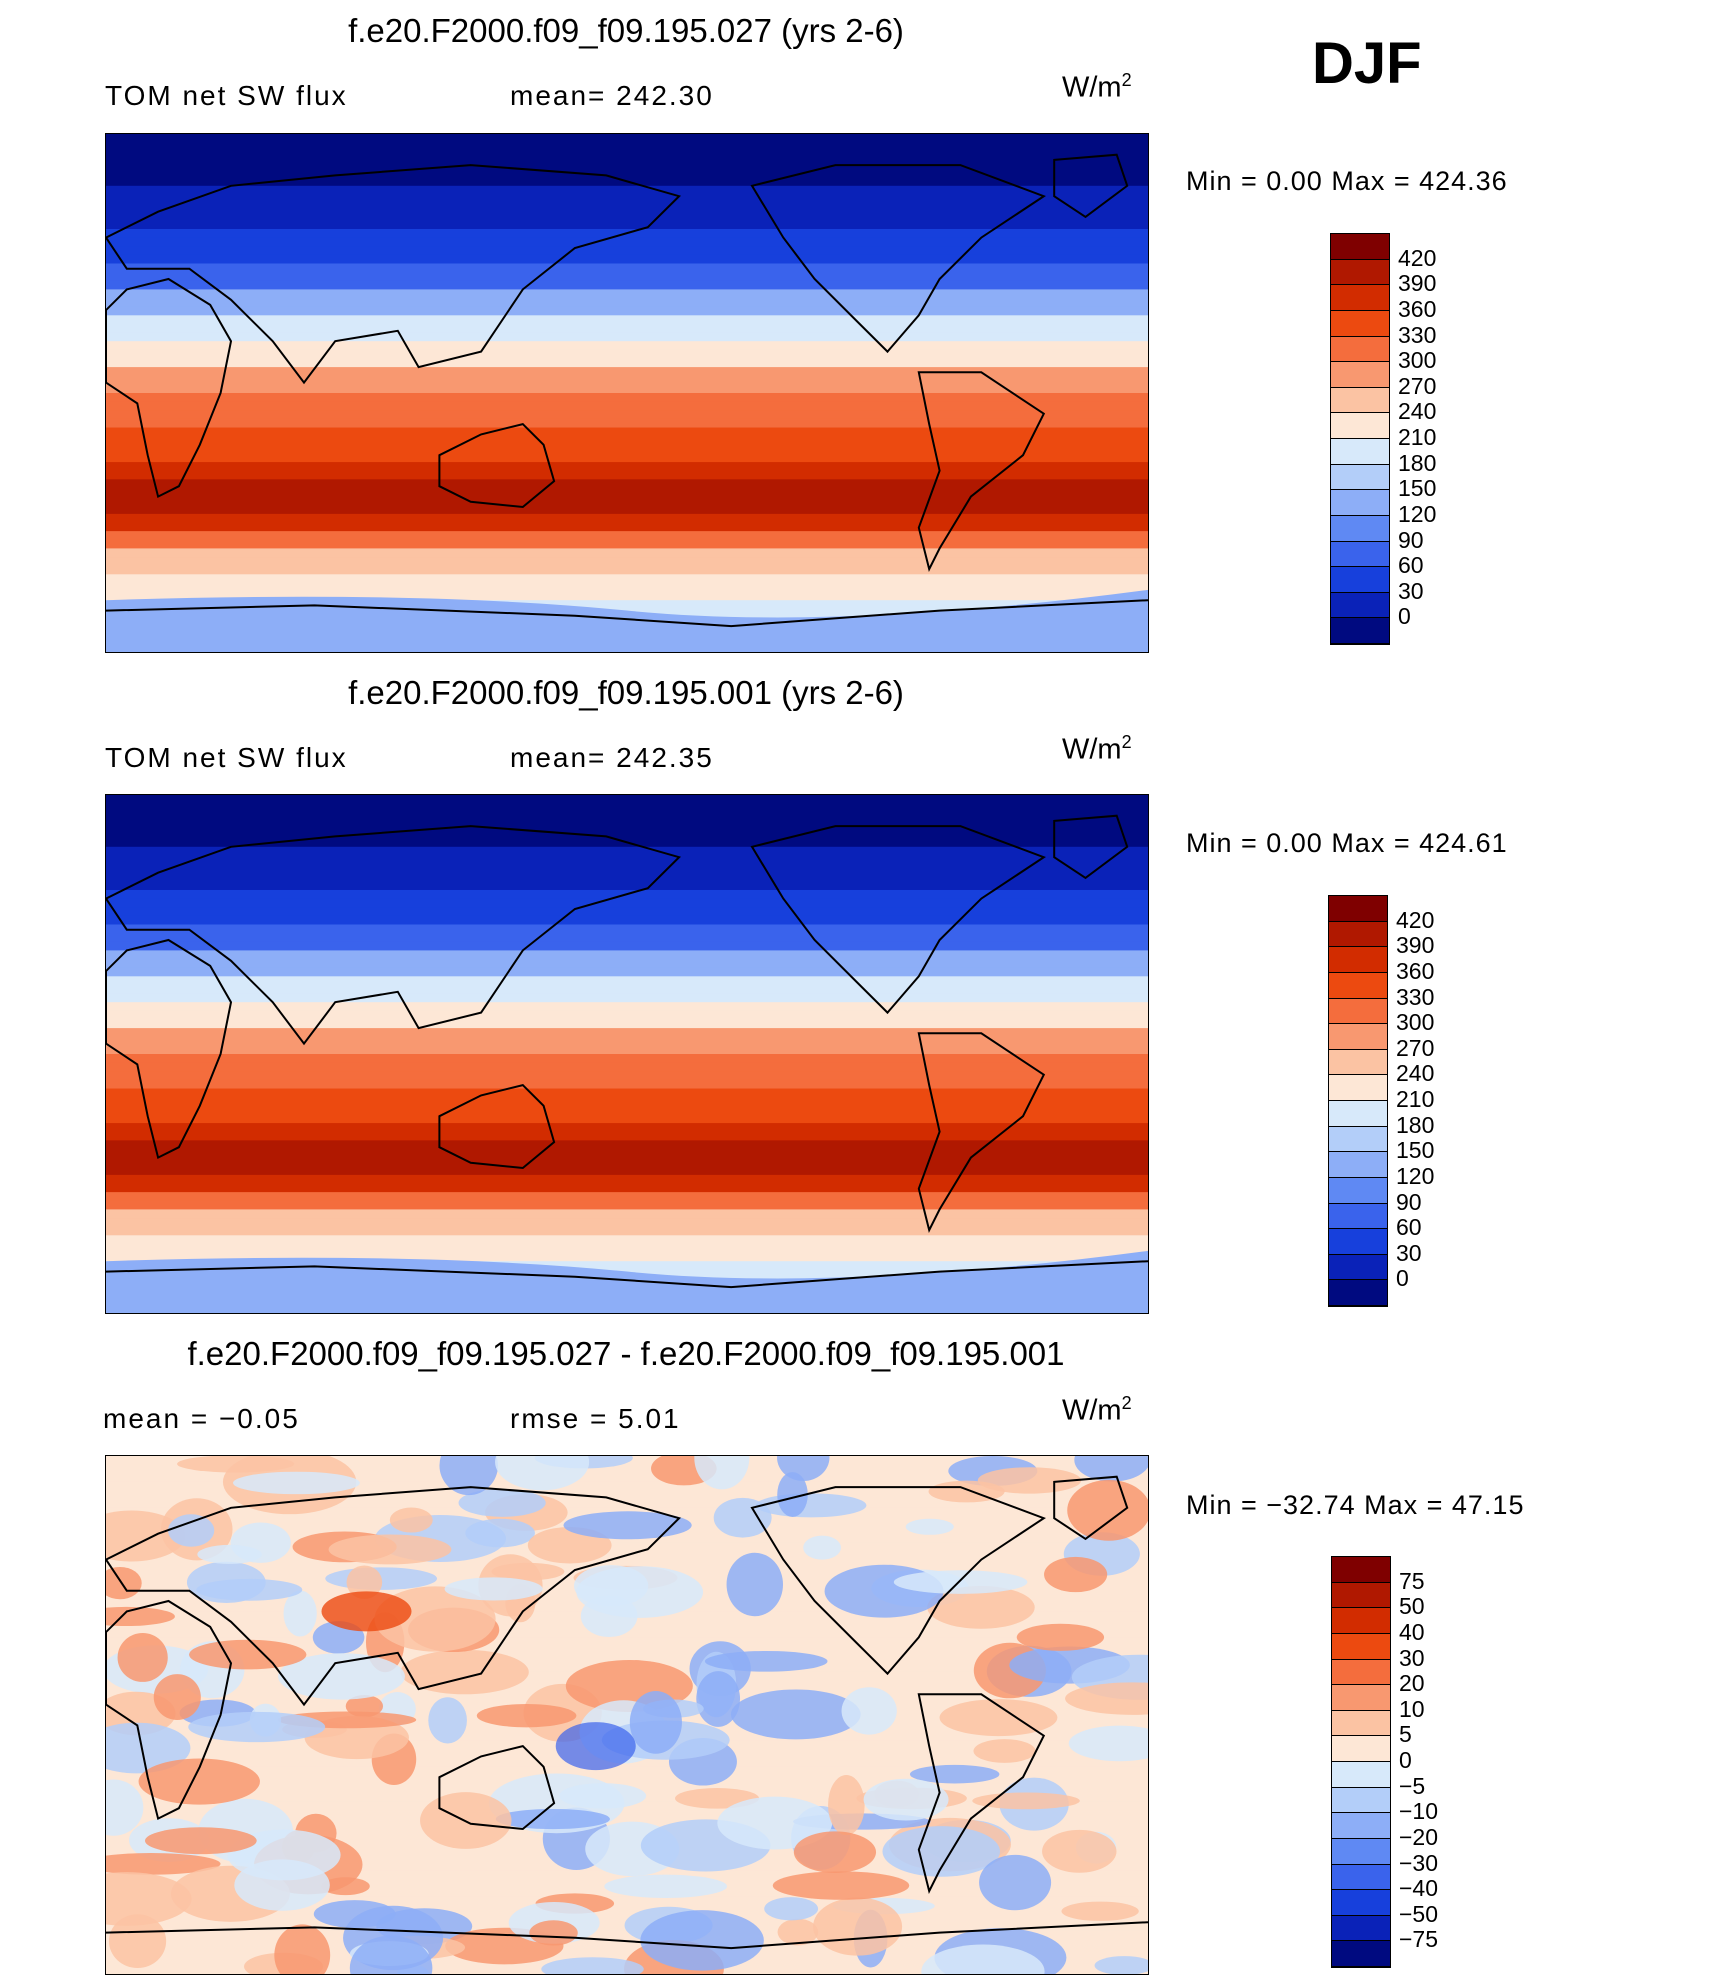 This screenshot has width=1710, height=1979. I want to click on panel-2-colorbar, so click(1358, 1101).